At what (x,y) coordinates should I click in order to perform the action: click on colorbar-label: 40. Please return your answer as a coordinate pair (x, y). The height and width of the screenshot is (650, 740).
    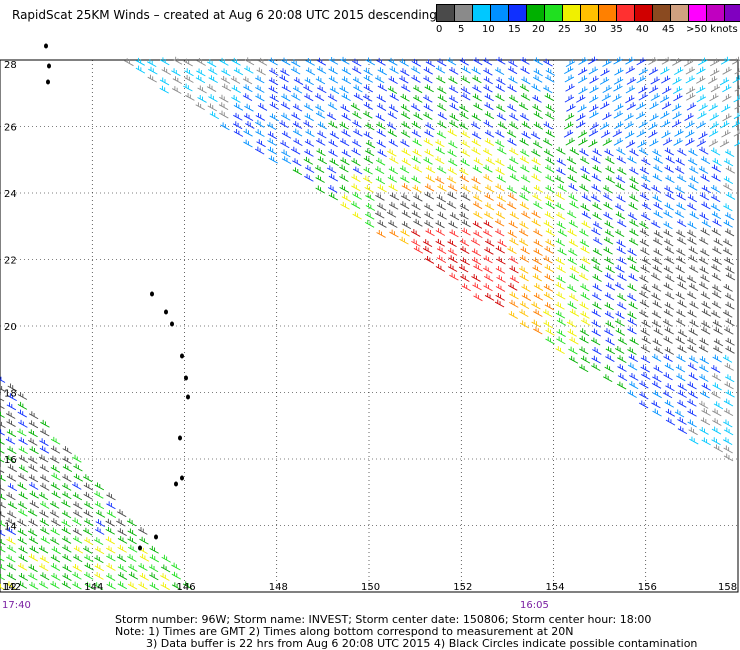
    Looking at the image, I should click on (642, 29).